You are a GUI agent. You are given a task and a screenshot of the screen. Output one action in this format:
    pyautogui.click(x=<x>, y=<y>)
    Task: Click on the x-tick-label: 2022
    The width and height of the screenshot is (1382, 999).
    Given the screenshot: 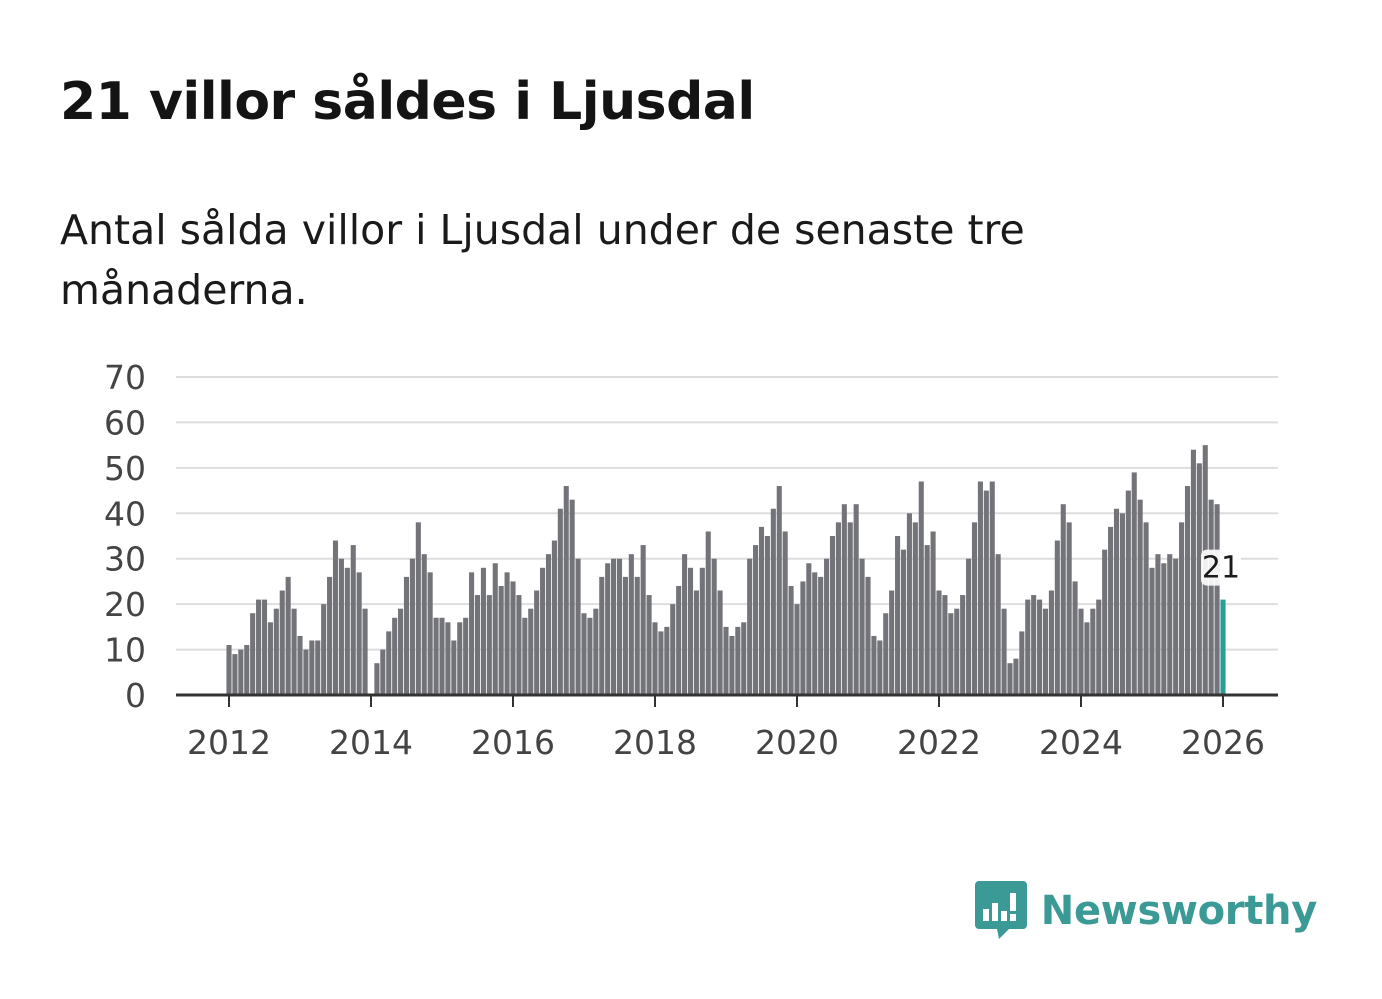 What is the action you would take?
    pyautogui.click(x=939, y=742)
    